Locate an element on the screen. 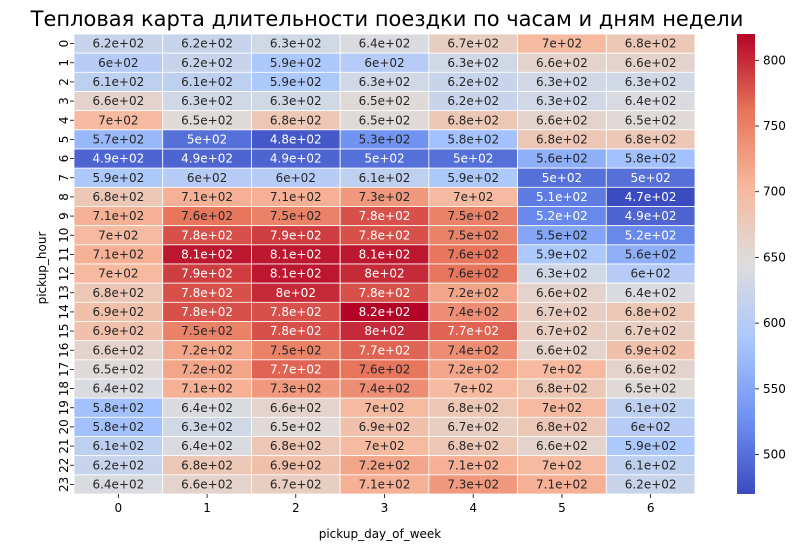 The width and height of the screenshot is (805, 549). y-tick-label: 12 is located at coordinates (64, 273).